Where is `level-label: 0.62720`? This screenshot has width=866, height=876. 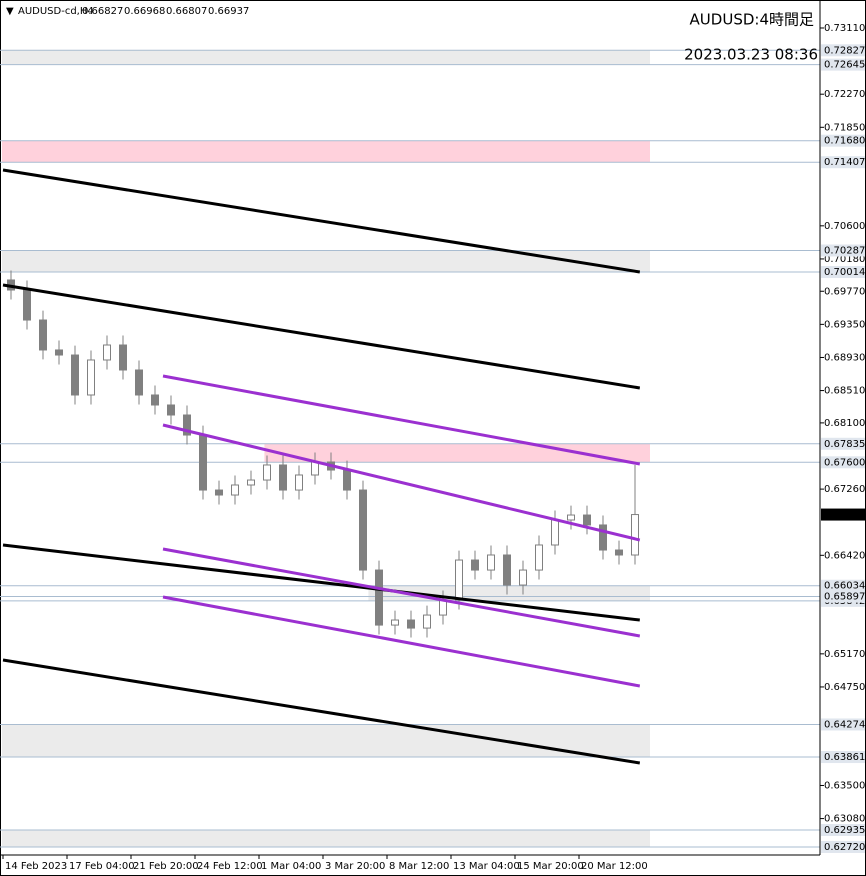
level-label: 0.62720 is located at coordinates (844, 847).